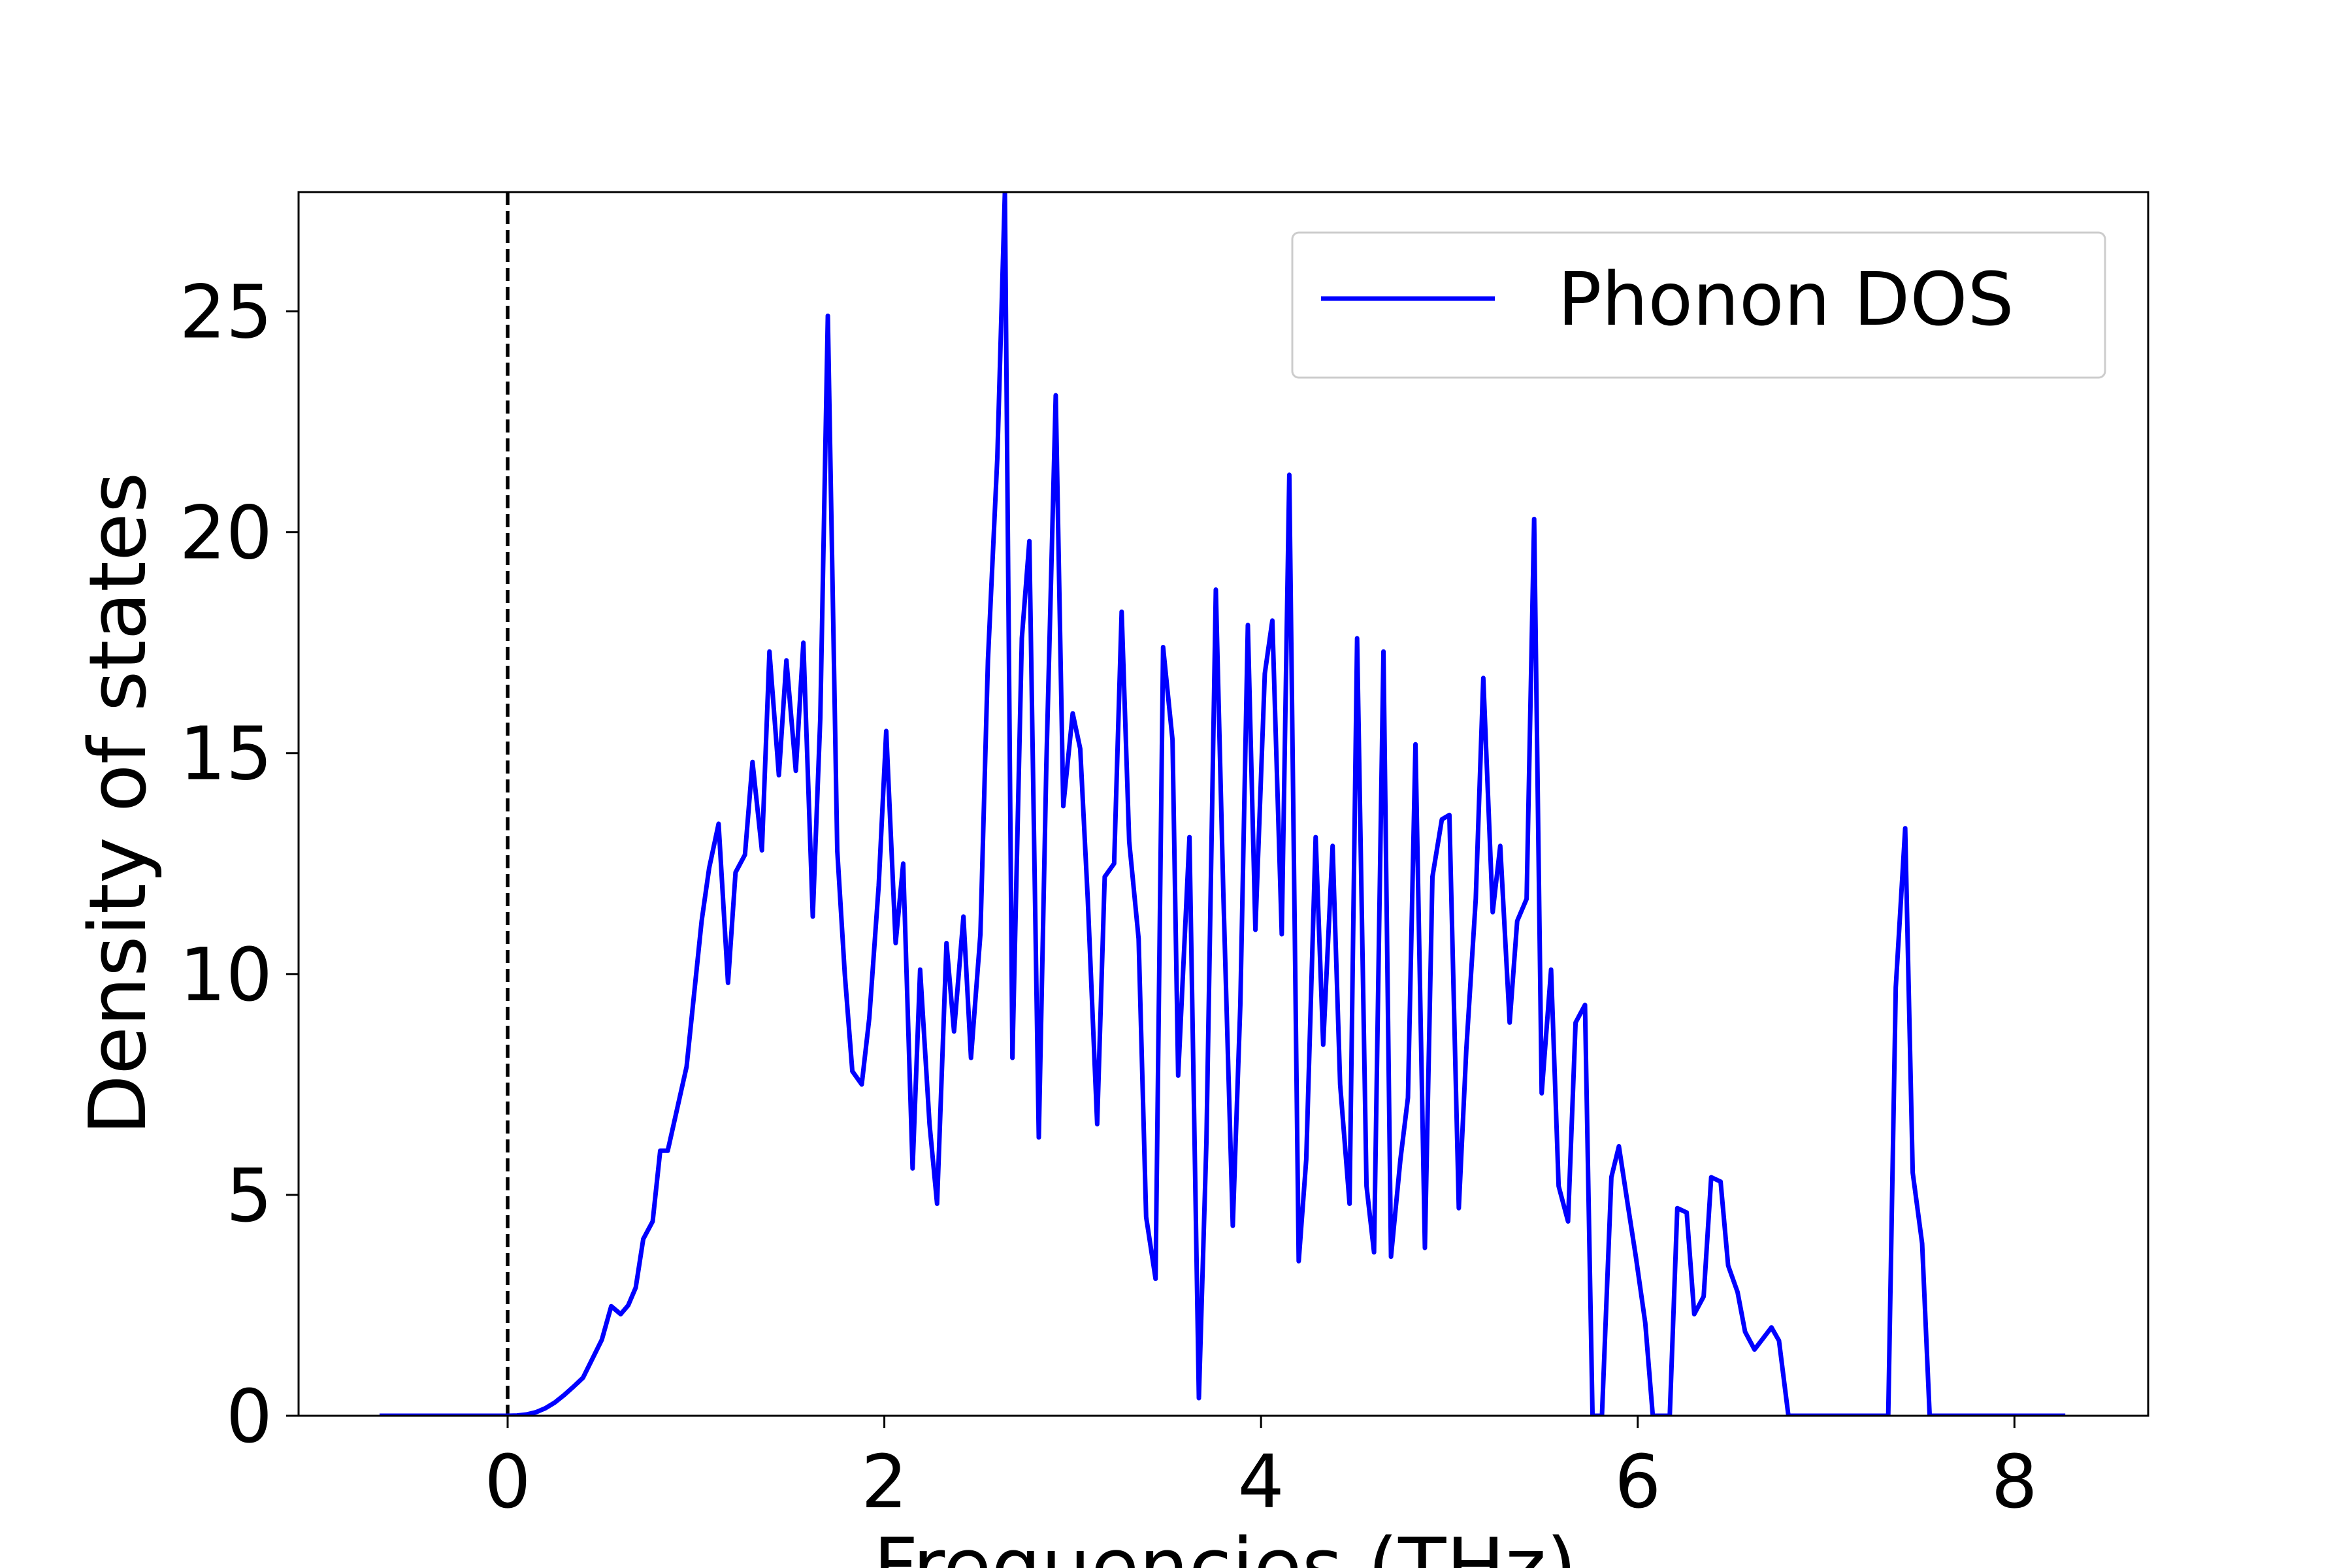 Image resolution: width=2352 pixels, height=1568 pixels. What do you see at coordinates (225, 312) in the screenshot?
I see `y-tick-label: 25` at bounding box center [225, 312].